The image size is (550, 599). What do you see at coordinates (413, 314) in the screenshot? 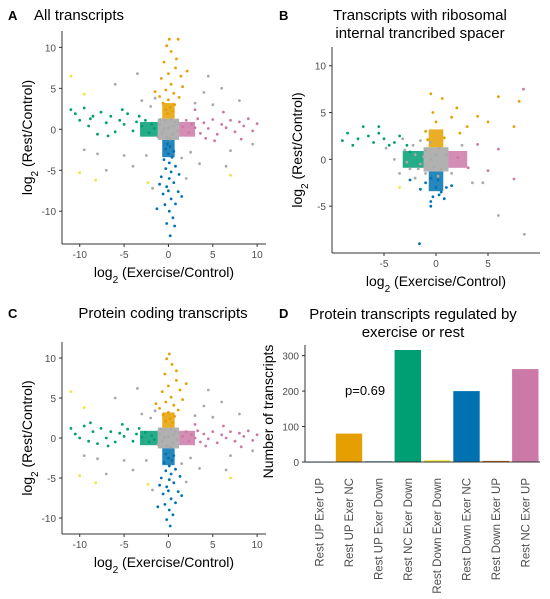
I see `panel-d-title-line-1: Protein transcripts regulated by` at bounding box center [413, 314].